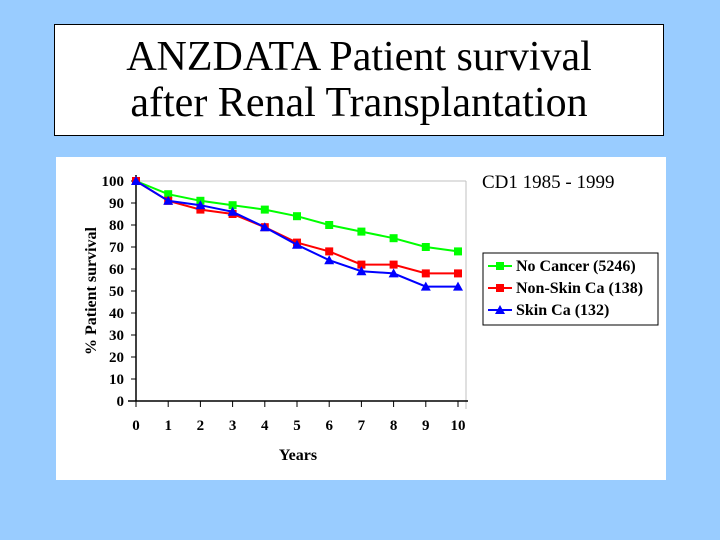 The width and height of the screenshot is (720, 540). I want to click on x-tick-label: 10, so click(458, 426).